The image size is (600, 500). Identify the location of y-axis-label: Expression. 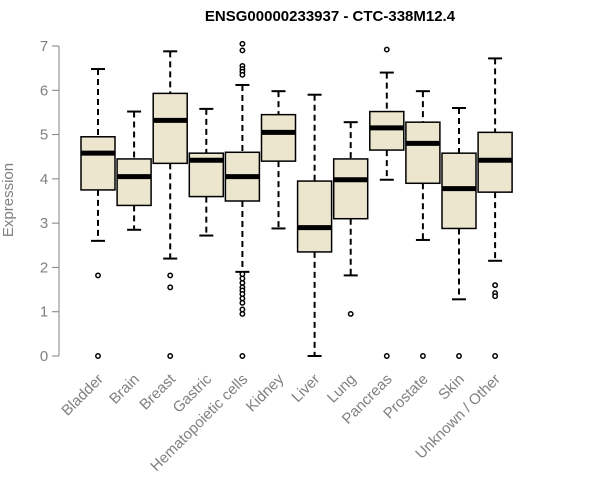
(8, 200).